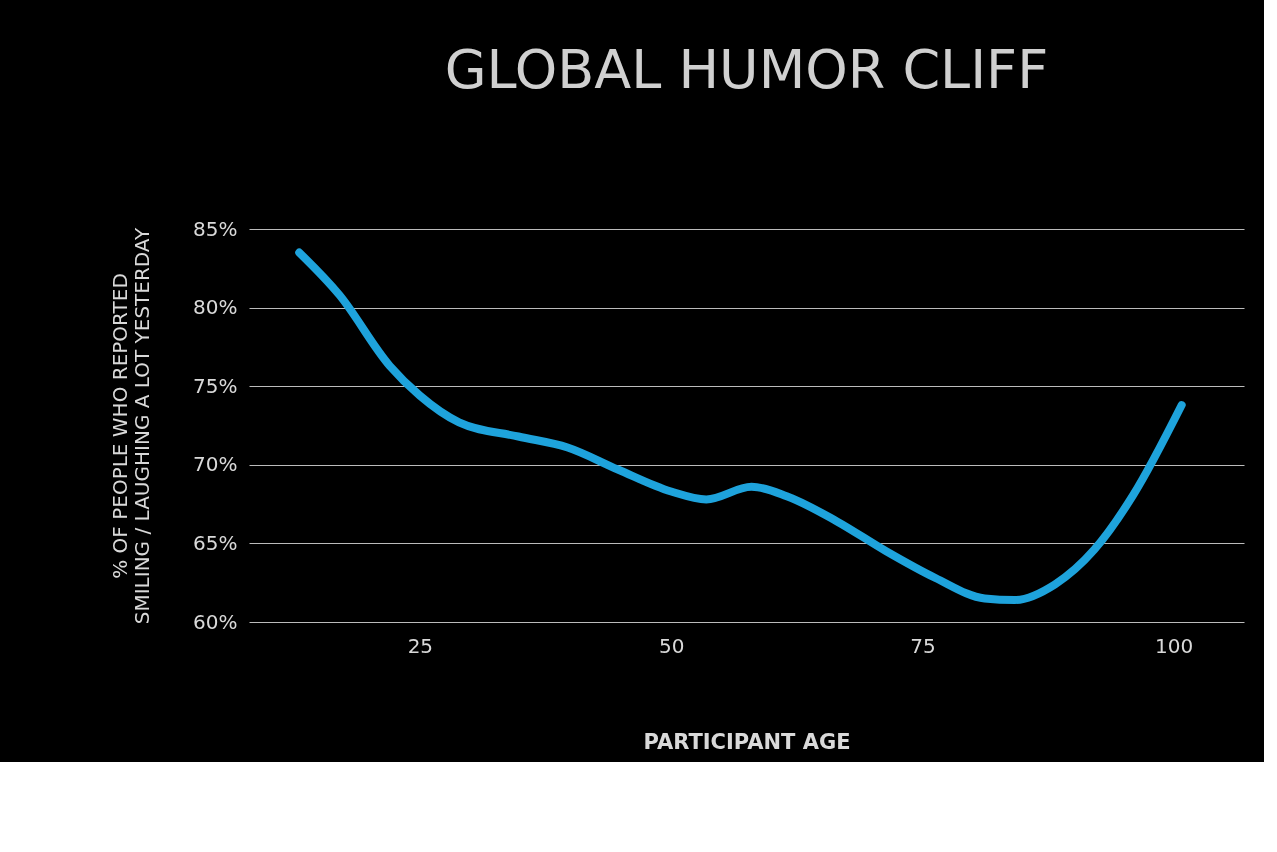  Describe the element at coordinates (420, 645) in the screenshot. I see `x-tick-label: 25` at that location.